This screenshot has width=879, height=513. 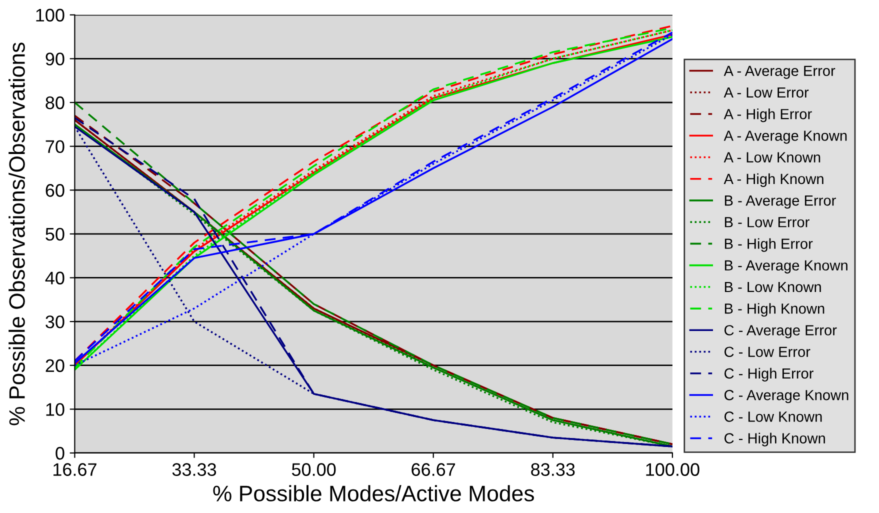 What do you see at coordinates (772, 287) in the screenshot?
I see `legend-label: B - Low Known` at bounding box center [772, 287].